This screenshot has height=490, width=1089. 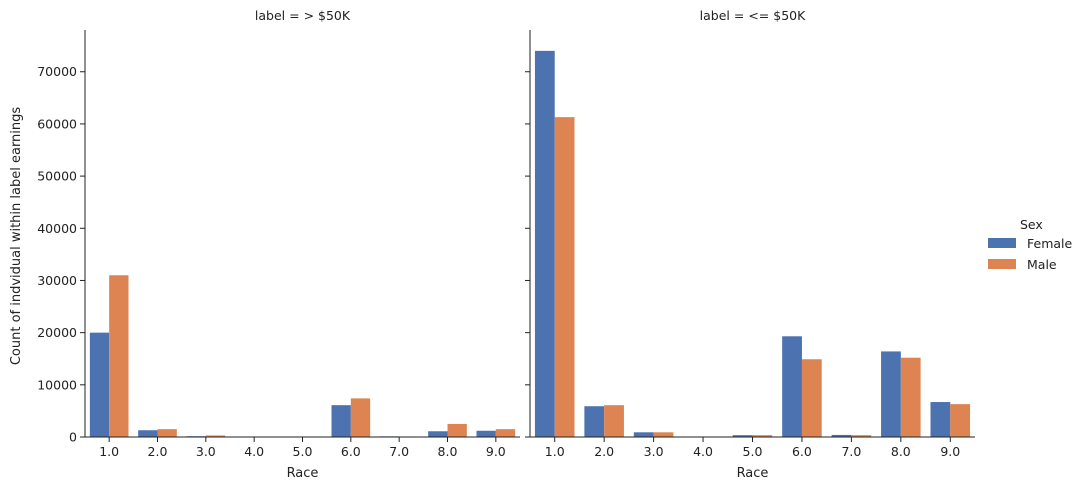 What do you see at coordinates (1050, 243) in the screenshot?
I see `legend-label-female: Female` at bounding box center [1050, 243].